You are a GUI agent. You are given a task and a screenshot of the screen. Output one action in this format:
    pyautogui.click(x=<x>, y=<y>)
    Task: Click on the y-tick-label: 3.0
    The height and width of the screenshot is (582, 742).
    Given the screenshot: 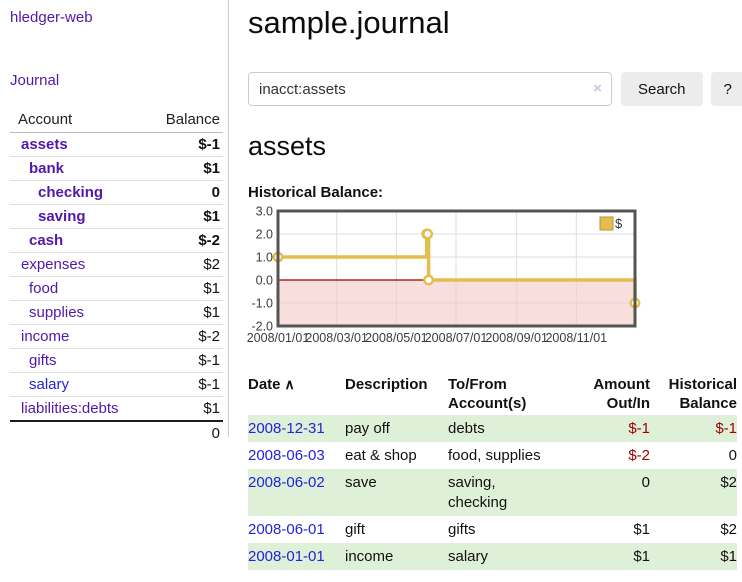 What is the action you would take?
    pyautogui.click(x=264, y=212)
    